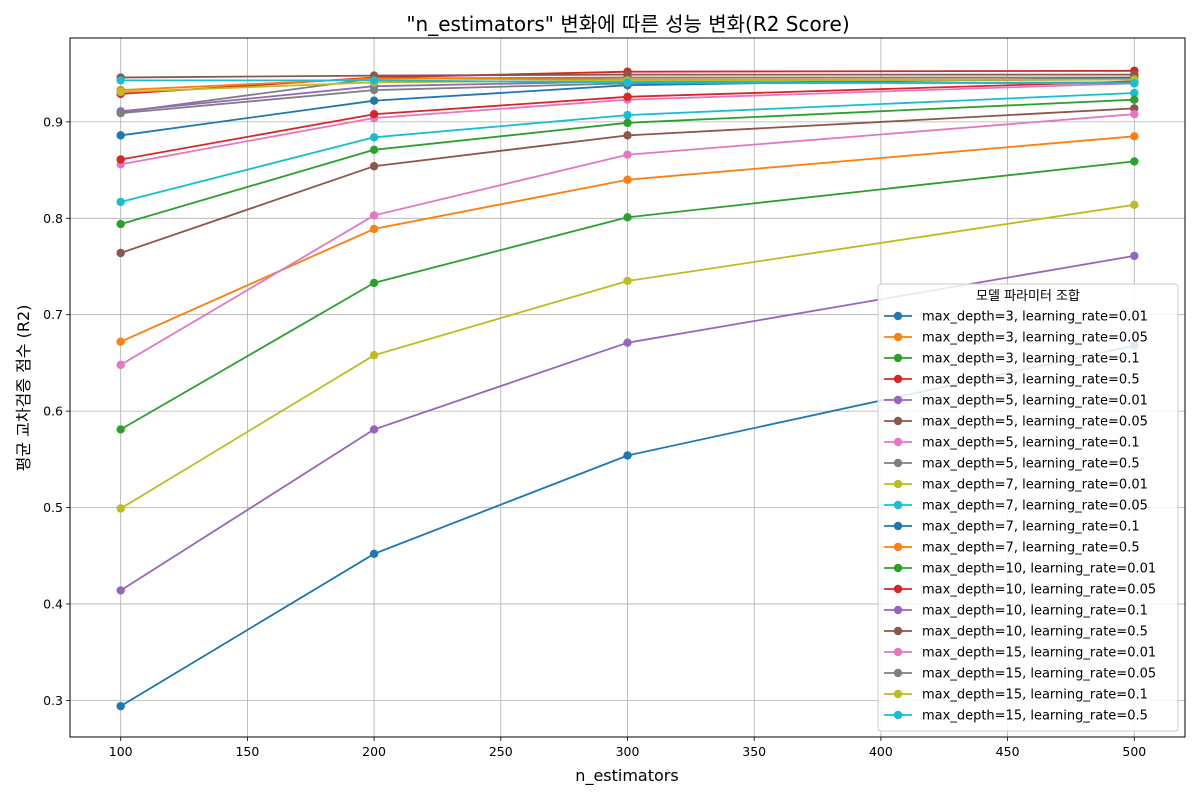  What do you see at coordinates (1035, 611) in the screenshot?
I see `legend-label: max_depth=10, learning_rate=0.1` at bounding box center [1035, 611].